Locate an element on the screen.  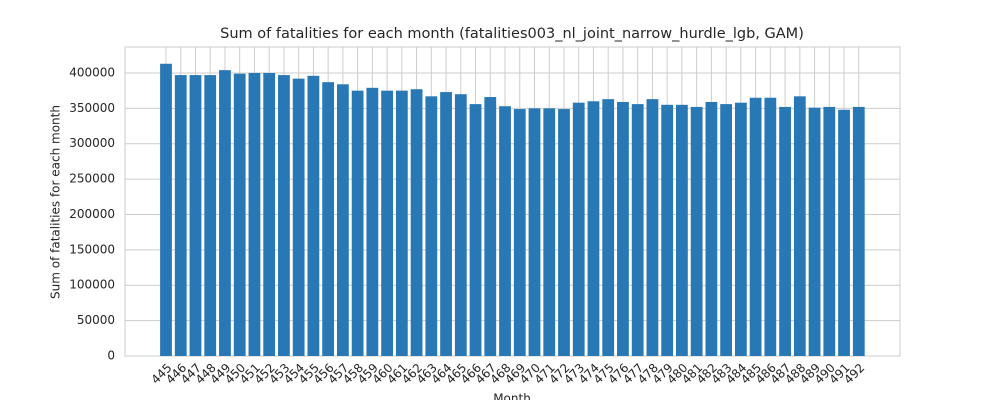
y-tick-label: 400000 is located at coordinates (92, 72).